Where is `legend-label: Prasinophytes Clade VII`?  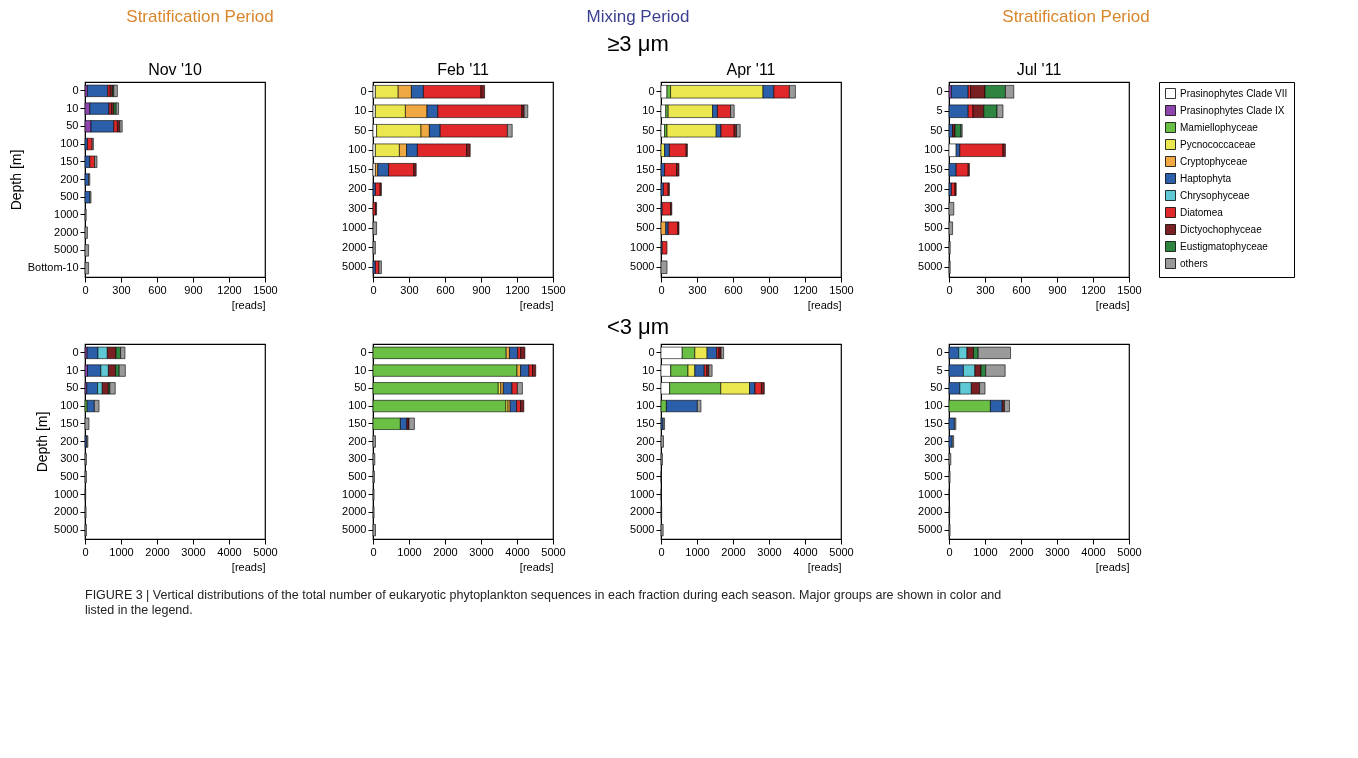 legend-label: Prasinophytes Clade VII is located at coordinates (1234, 93).